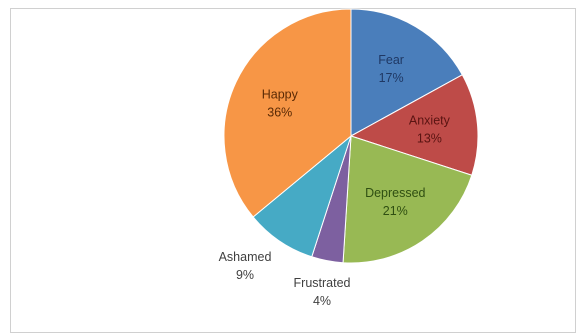  I want to click on slice-category-label-fear: Fear, so click(391, 60).